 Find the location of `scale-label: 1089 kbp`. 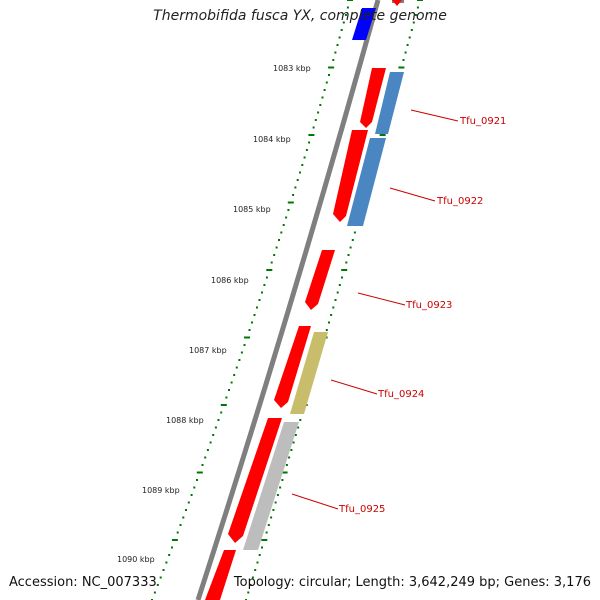

scale-label: 1089 kbp is located at coordinates (161, 490).